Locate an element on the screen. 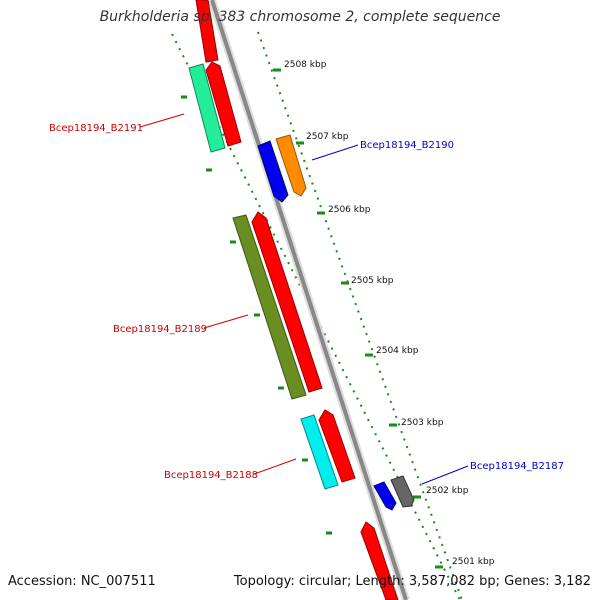  tick-label: 2503 kbp is located at coordinates (422, 423).